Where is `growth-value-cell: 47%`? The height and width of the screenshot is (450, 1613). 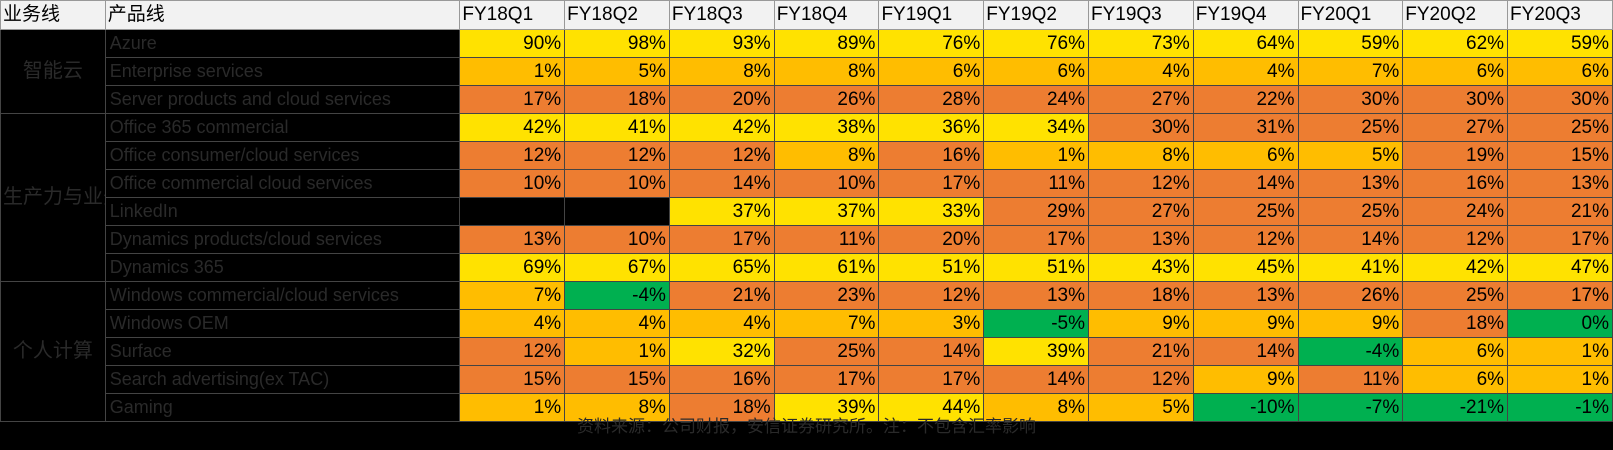 growth-value-cell: 47% is located at coordinates (1560, 267).